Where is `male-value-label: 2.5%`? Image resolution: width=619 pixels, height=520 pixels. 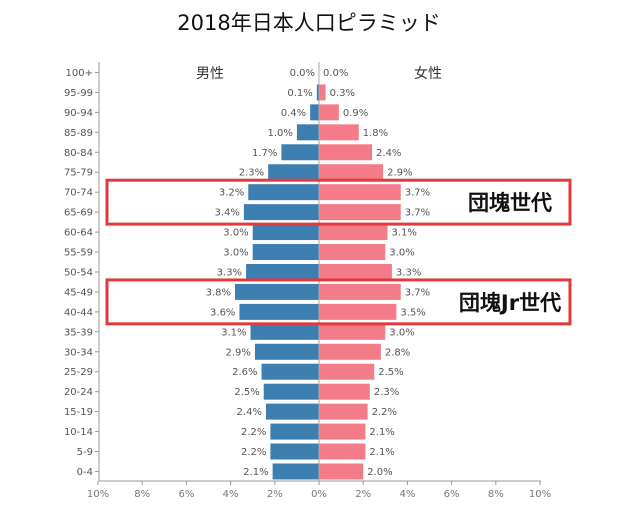
male-value-label: 2.5% is located at coordinates (246, 392).